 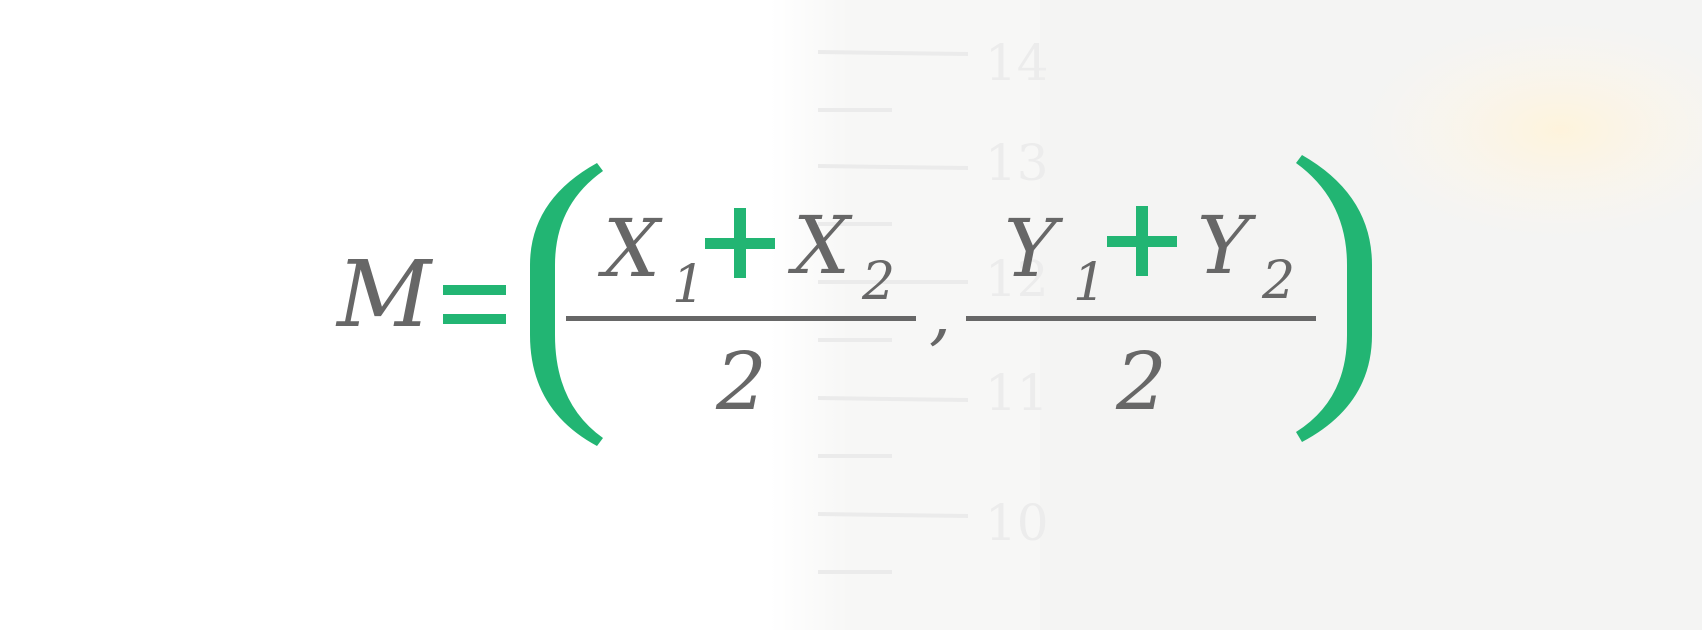 I want to click on fraction-bar-y, so click(x=1141, y=318).